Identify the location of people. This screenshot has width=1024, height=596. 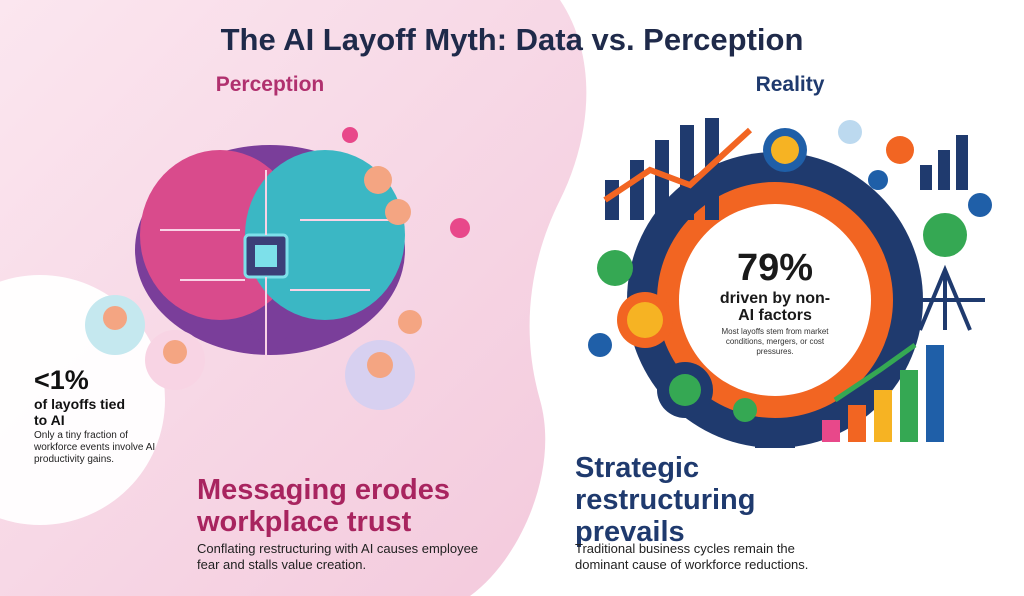
(253, 288).